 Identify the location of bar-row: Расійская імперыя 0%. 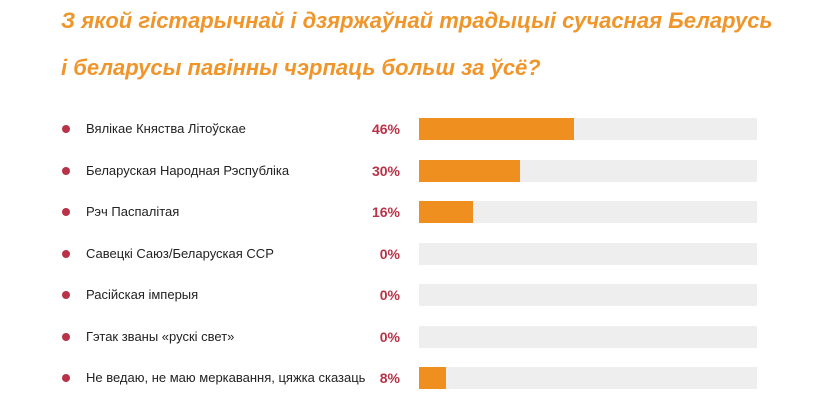
(410, 295).